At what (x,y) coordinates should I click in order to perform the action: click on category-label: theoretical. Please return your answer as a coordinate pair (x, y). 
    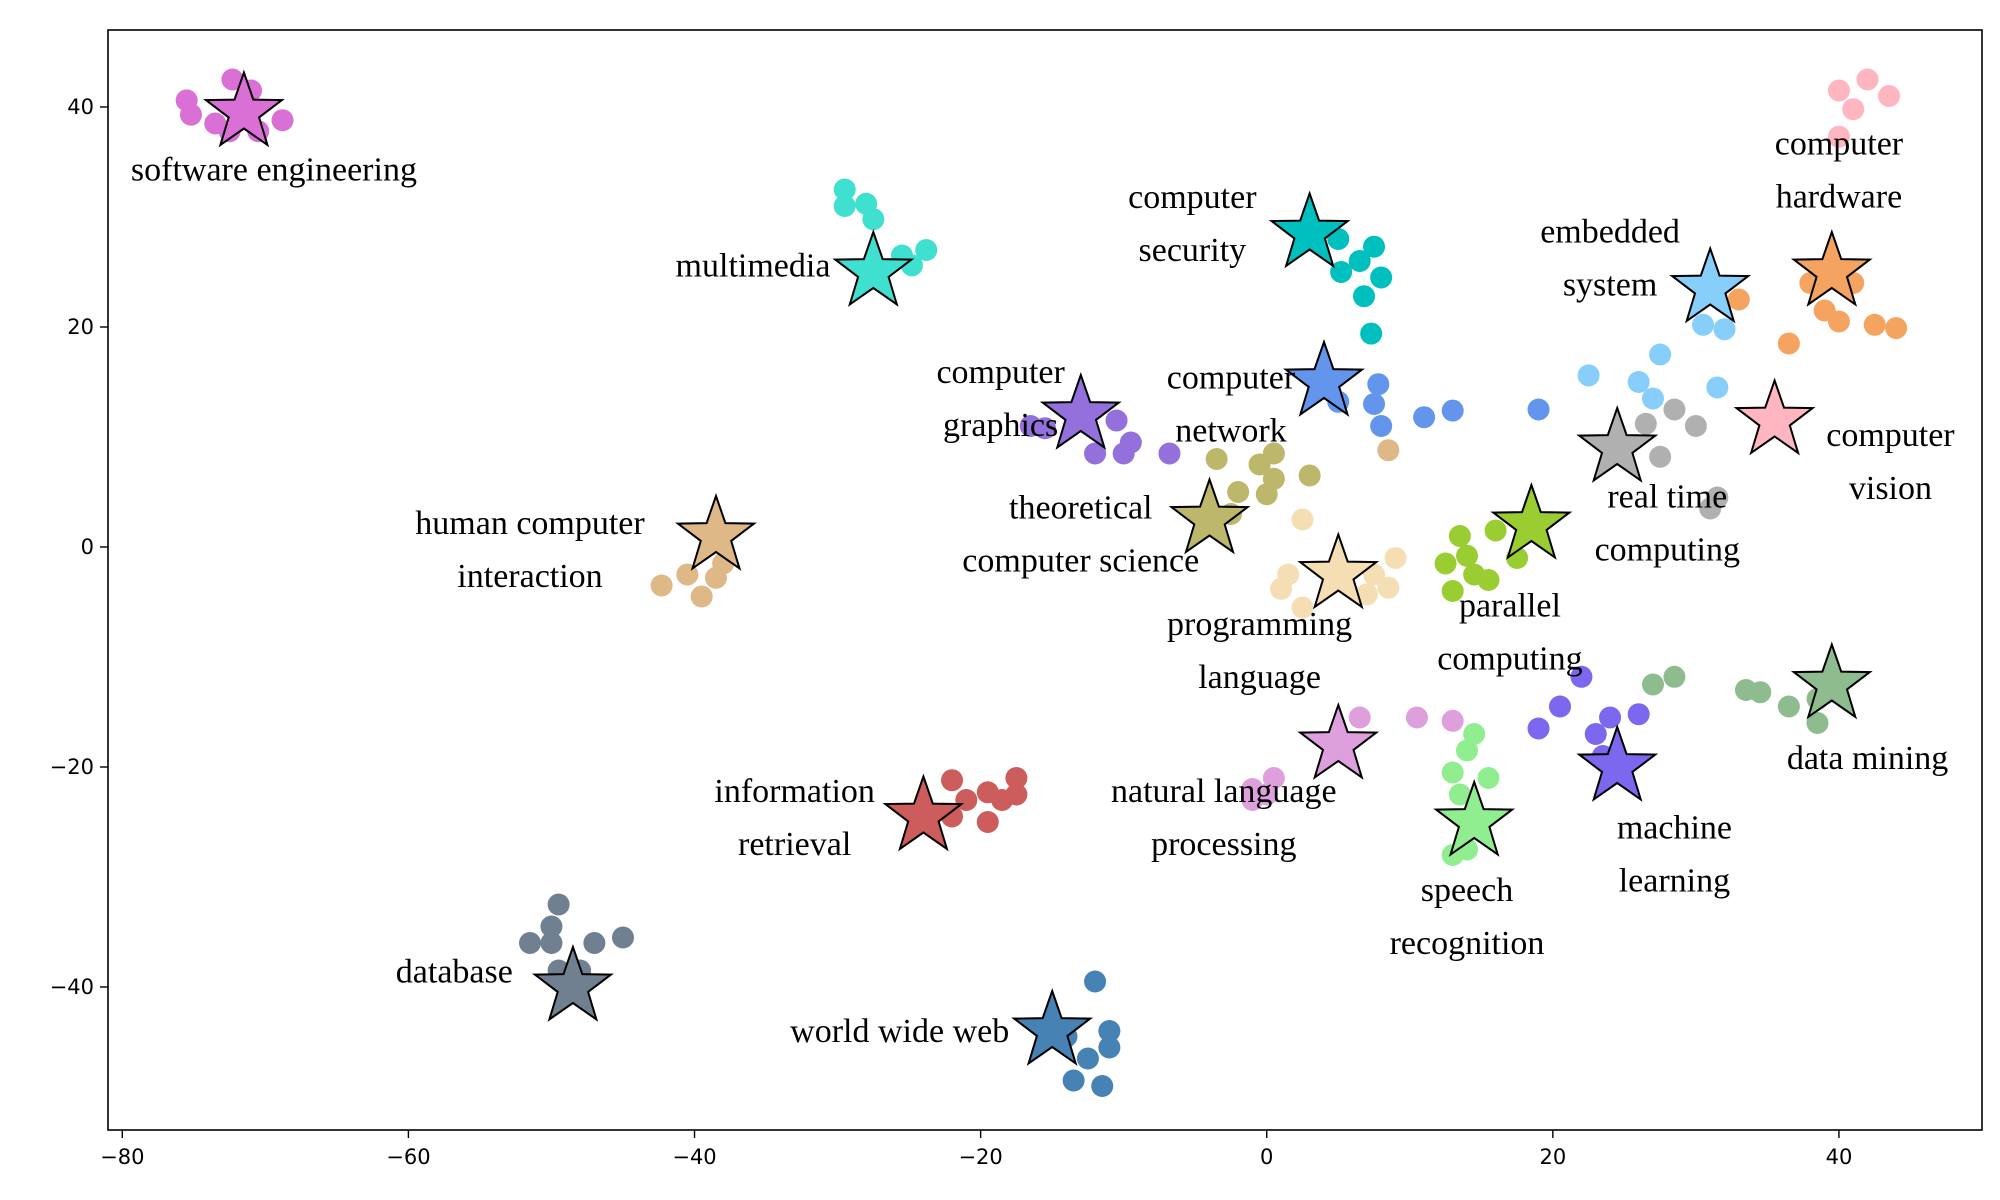
    Looking at the image, I should click on (1080, 507).